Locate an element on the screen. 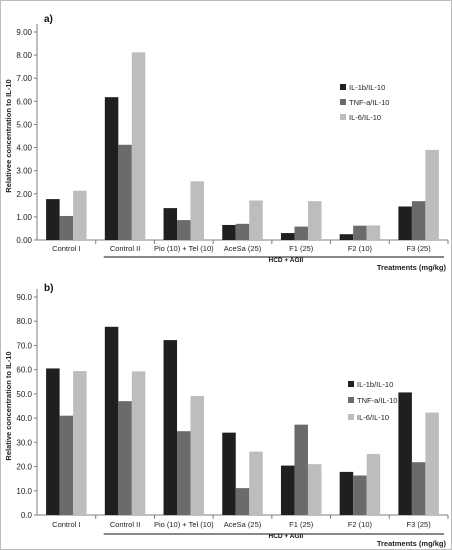  y-tick-label: 70.0 is located at coordinates (24, 345).